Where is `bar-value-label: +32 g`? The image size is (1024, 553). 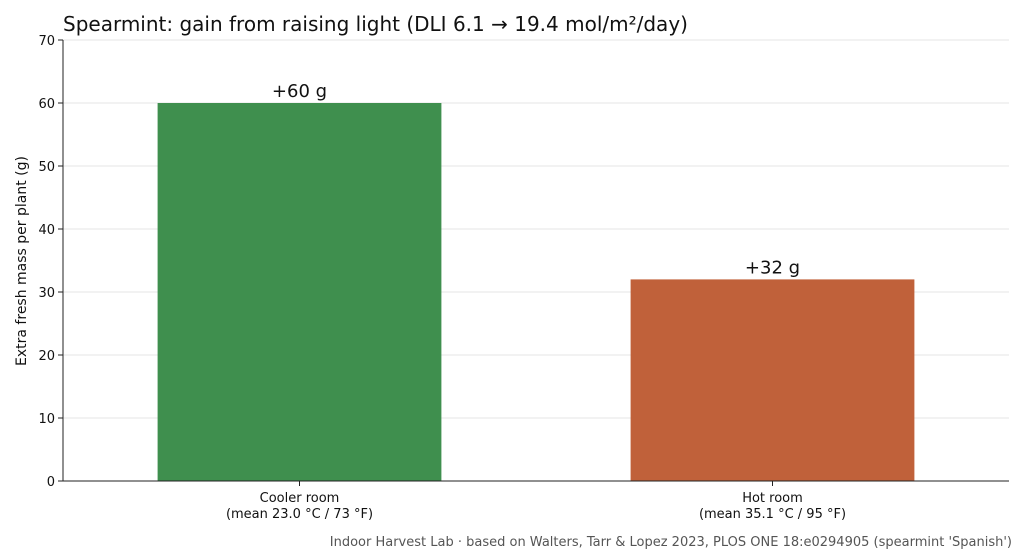
bar-value-label: +32 g is located at coordinates (772, 267).